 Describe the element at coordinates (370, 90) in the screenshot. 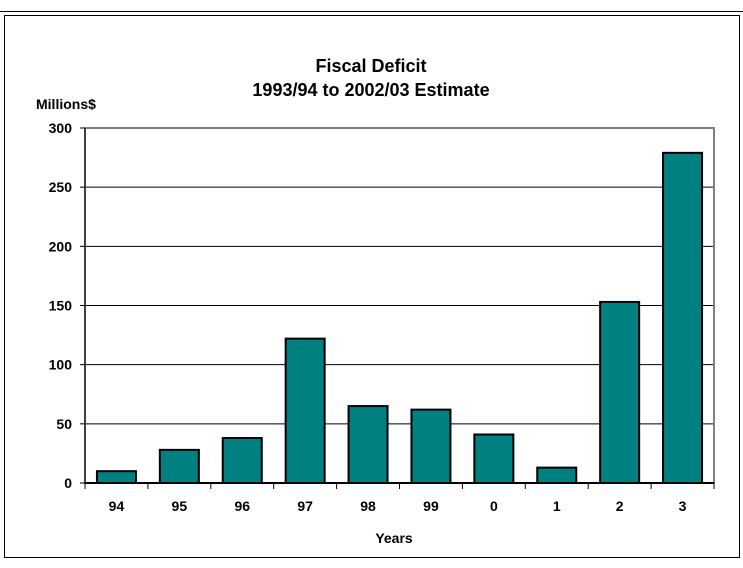

I see `chart-subtitle: 1993/94 to 2002/03 Estimate` at that location.